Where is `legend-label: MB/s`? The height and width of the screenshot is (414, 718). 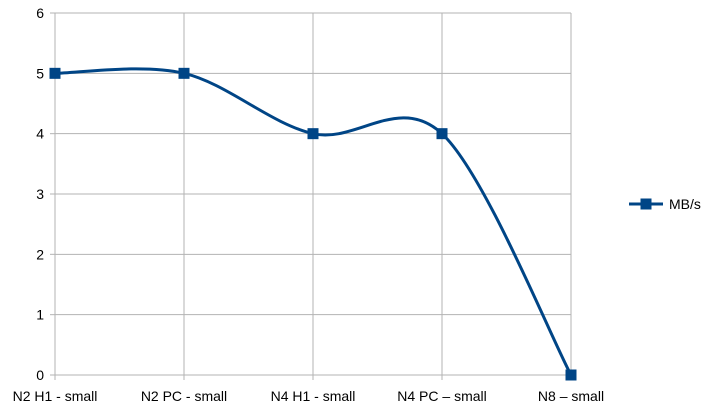 legend-label: MB/s is located at coordinates (685, 204).